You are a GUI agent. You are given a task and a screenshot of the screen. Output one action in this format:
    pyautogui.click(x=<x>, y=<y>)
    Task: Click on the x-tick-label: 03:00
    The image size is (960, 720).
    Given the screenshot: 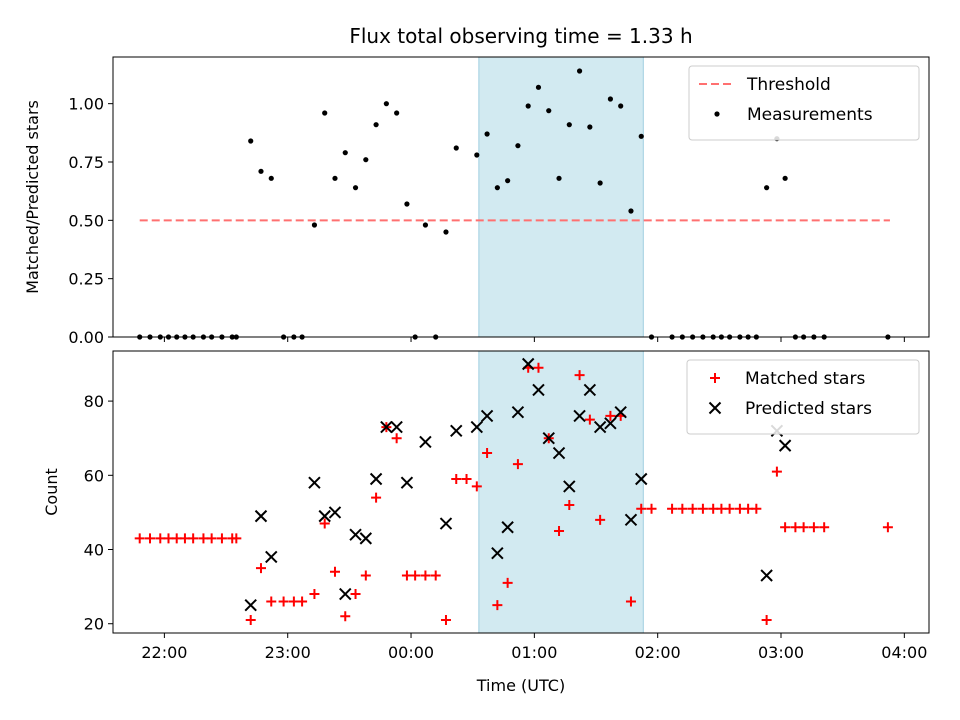 What is the action you would take?
    pyautogui.click(x=781, y=652)
    